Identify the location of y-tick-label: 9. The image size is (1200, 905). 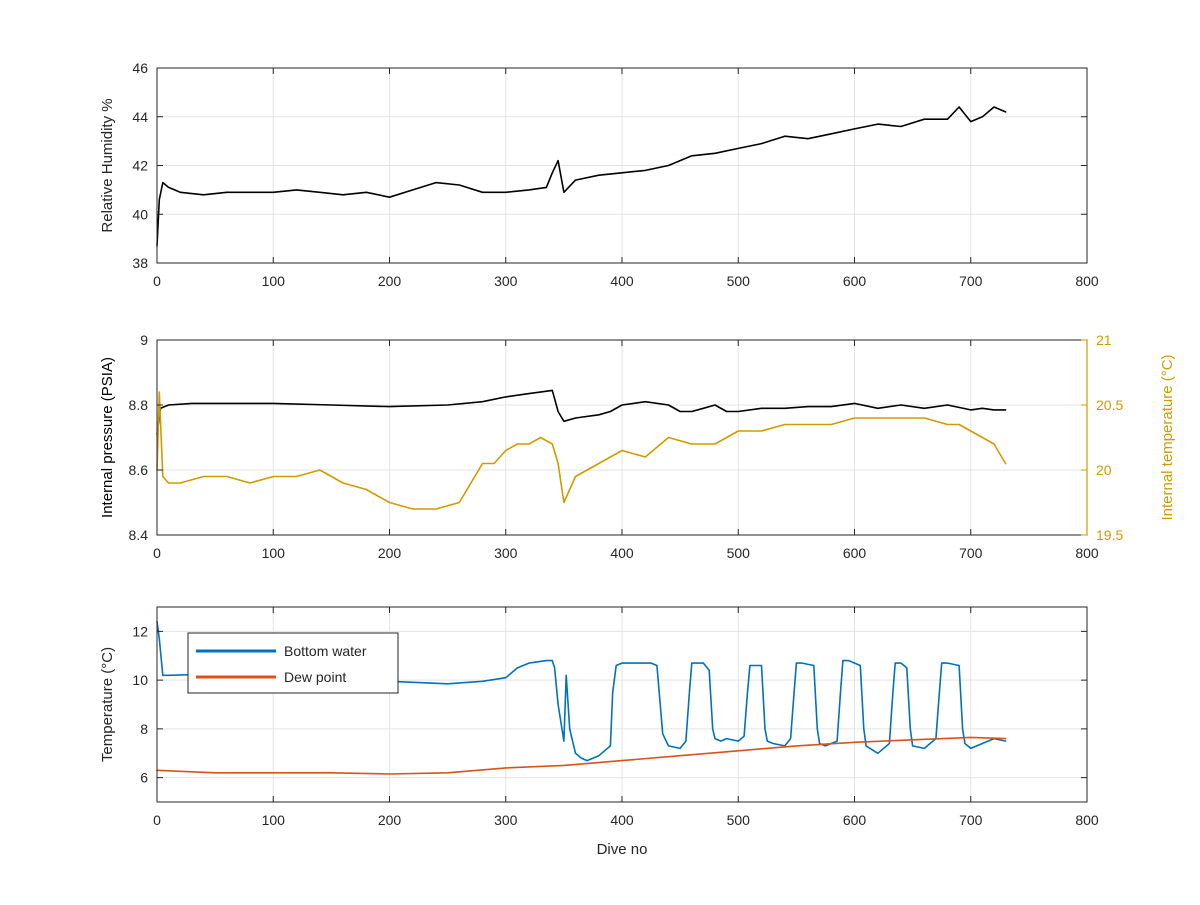
(144, 340).